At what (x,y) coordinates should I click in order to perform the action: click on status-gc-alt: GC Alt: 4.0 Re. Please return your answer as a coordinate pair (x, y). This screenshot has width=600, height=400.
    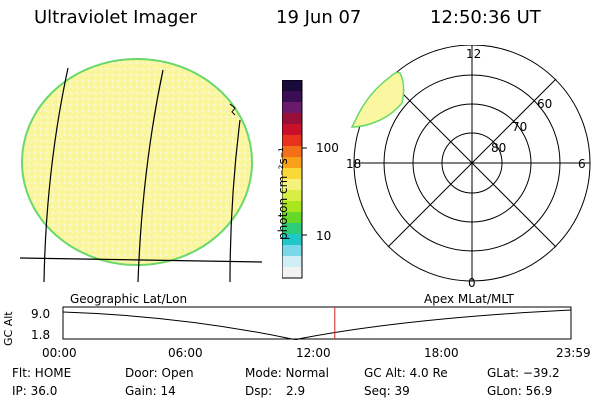
    Looking at the image, I should click on (406, 373).